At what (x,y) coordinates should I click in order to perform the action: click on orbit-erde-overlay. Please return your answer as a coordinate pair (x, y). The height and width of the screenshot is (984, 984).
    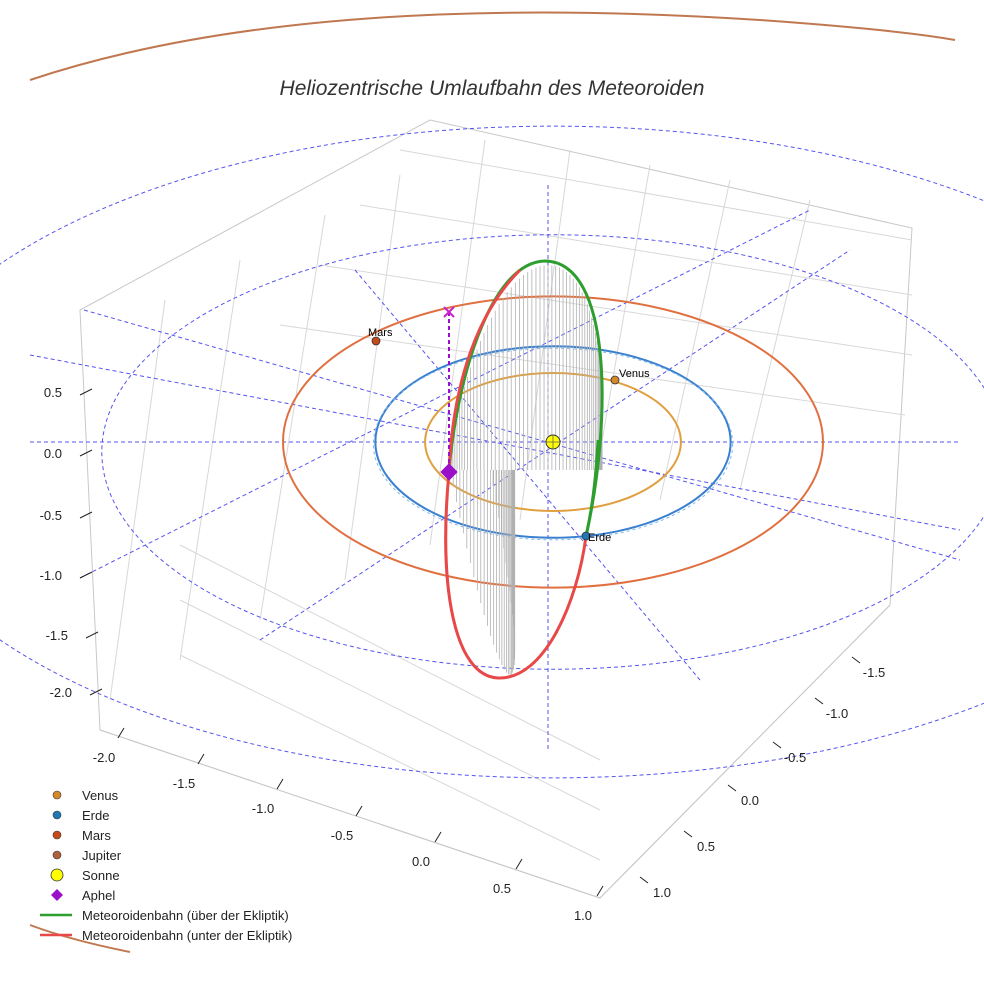
    Looking at the image, I should click on (553, 444).